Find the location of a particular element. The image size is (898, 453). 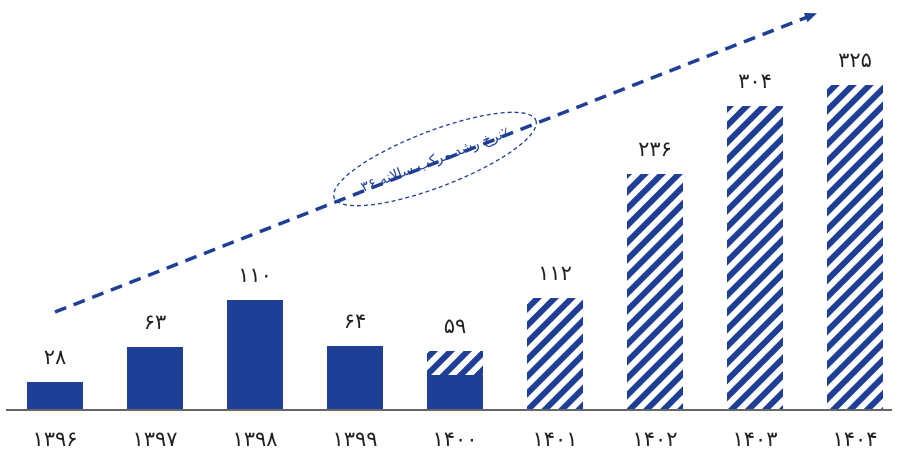

tick-labels-group: ۱۳۹۶ ۱۳۹۷ ۱۳۹۸ ۱۳۹۹ ۱۴۰۰ ۱۴۰۱ ۱۴۰۲ ۱۴۰۳ ۱۴۰۴ is located at coordinates (454, 439).